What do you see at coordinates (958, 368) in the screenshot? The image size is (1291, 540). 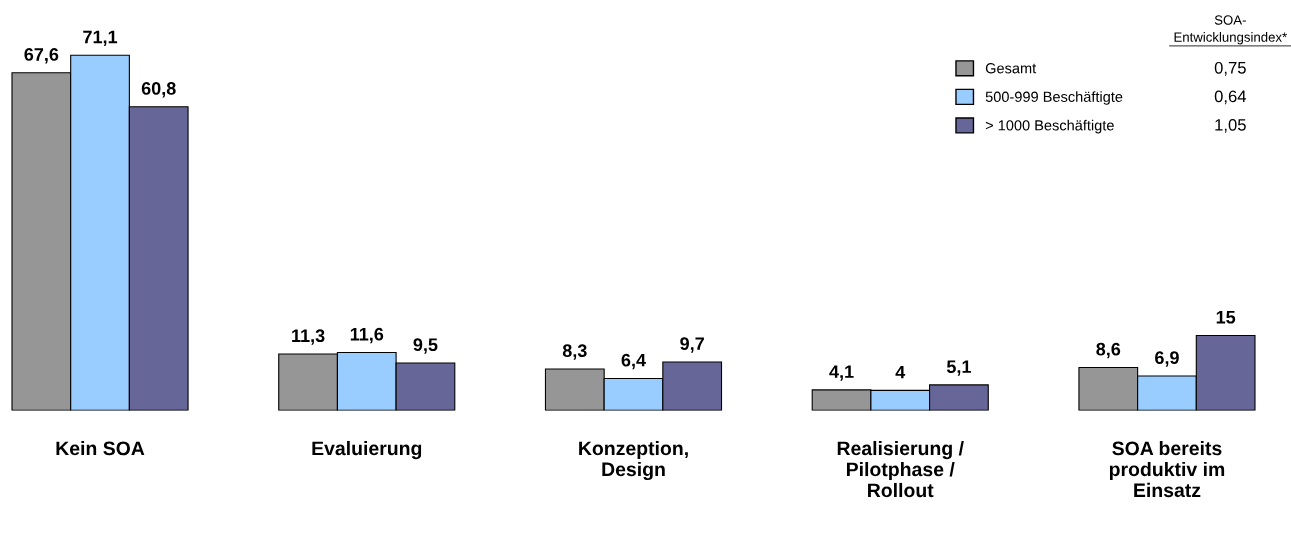 I see `data-label: 5,1` at bounding box center [958, 368].